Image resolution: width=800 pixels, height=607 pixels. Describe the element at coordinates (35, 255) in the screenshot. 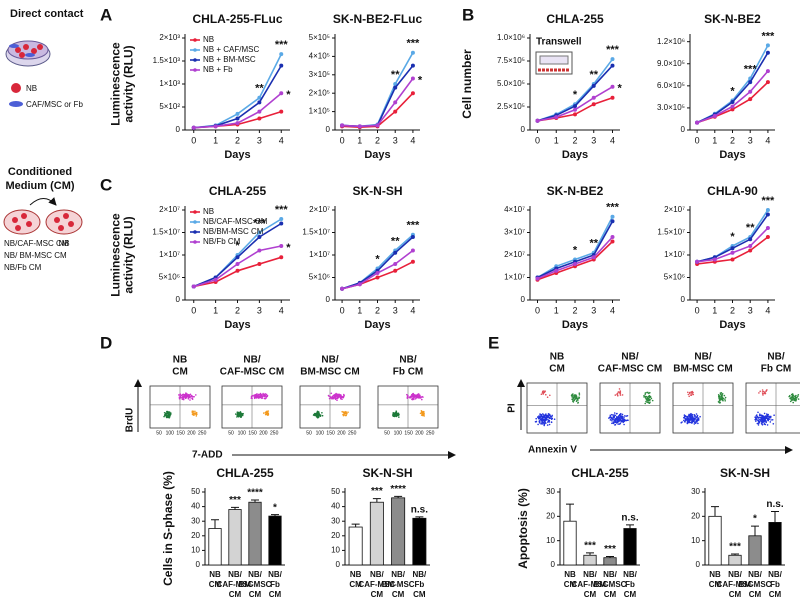

I see `cm-group: NB/ BM-MSC CM` at that location.